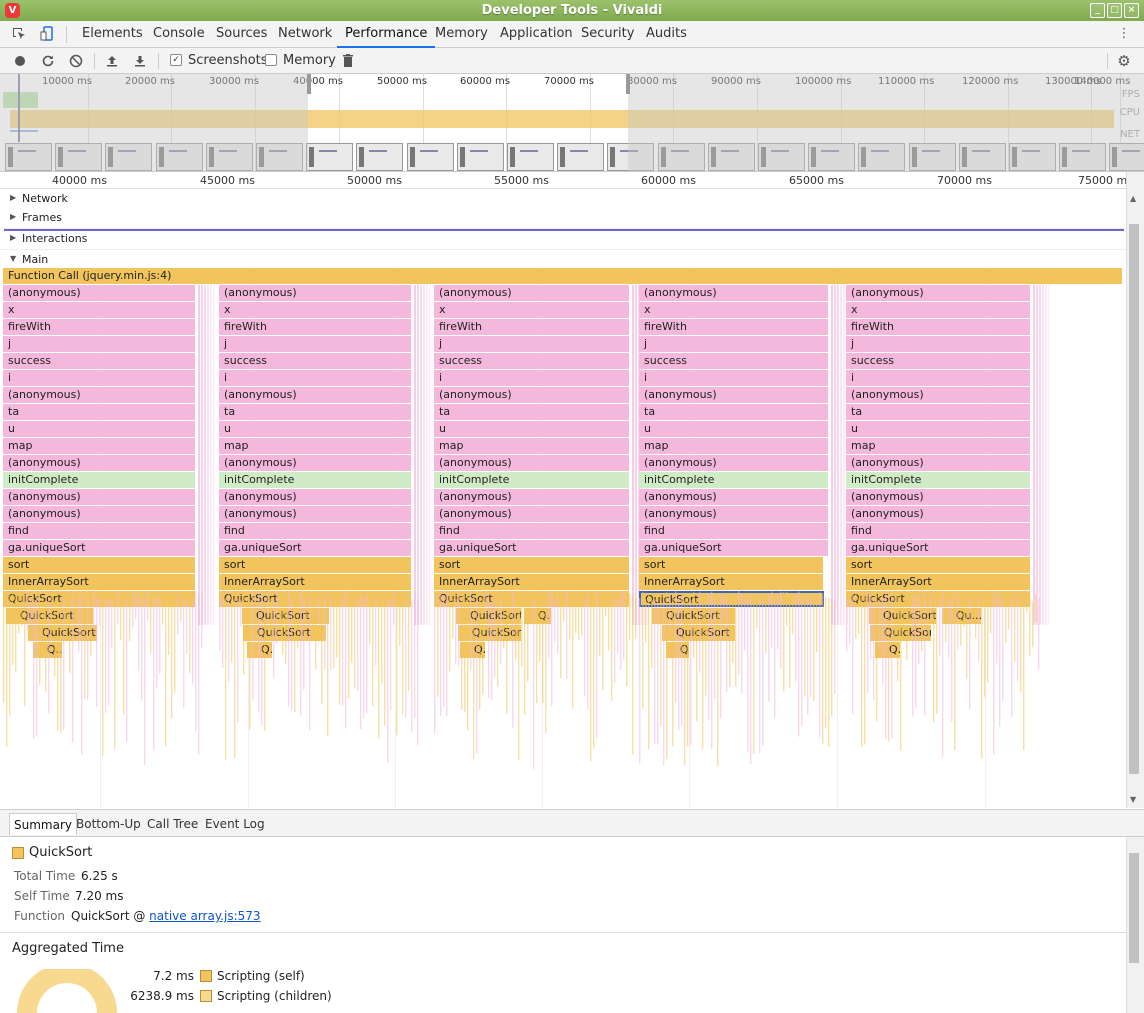 This screenshot has width=1144, height=1013. Describe the element at coordinates (1135, 490) in the screenshot. I see `flame-scrollbar: ▲ ▼` at that location.